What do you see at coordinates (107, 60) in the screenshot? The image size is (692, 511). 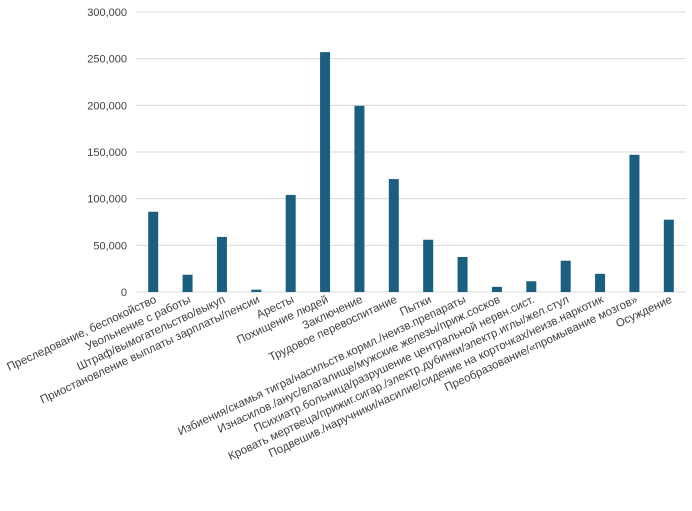 I see `y-tick-label: 250,000` at bounding box center [107, 60].